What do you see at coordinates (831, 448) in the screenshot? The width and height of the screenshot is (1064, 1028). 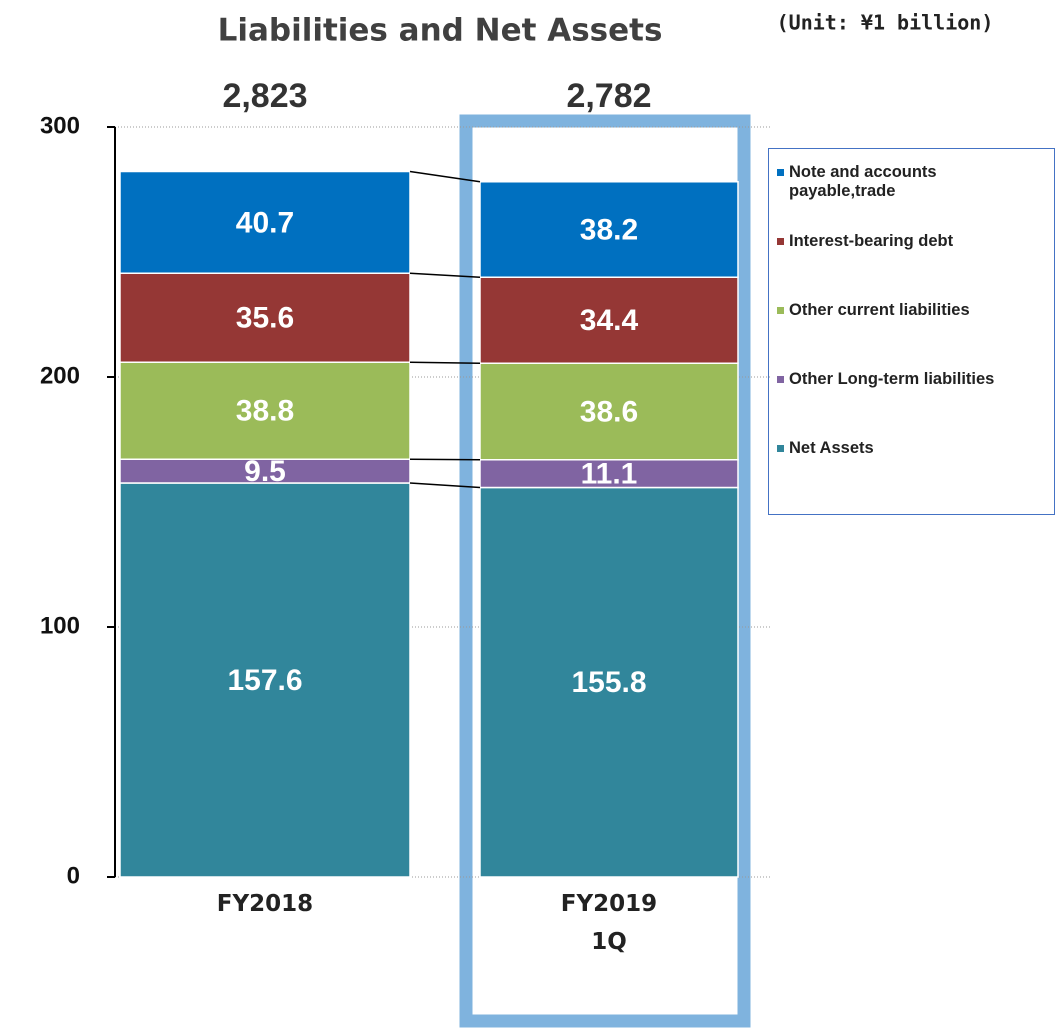 I see `legend-label: Net Assets` at bounding box center [831, 448].